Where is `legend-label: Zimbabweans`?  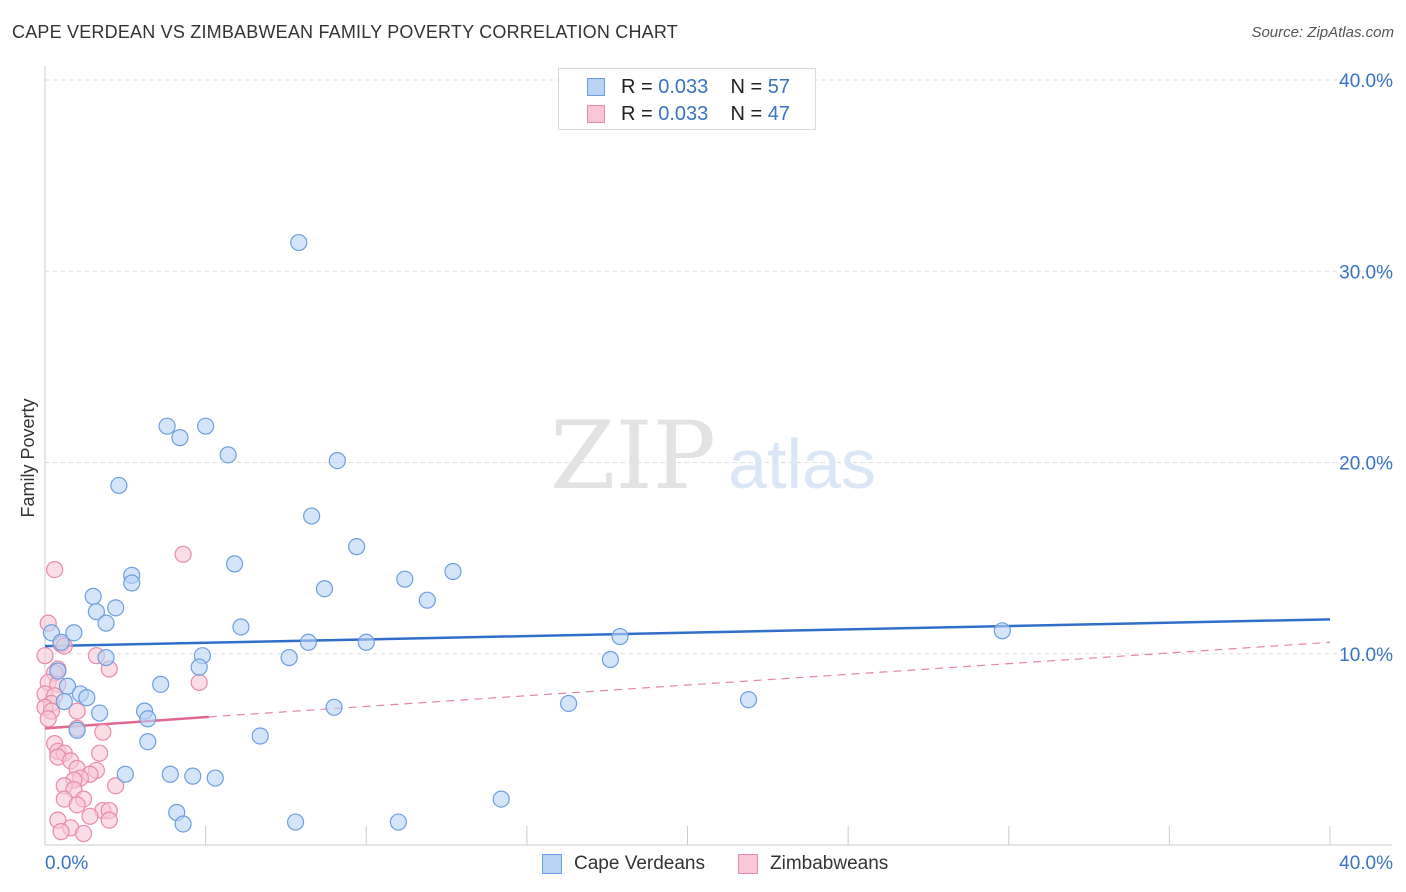
legend-label: Zimbabweans is located at coordinates (829, 863).